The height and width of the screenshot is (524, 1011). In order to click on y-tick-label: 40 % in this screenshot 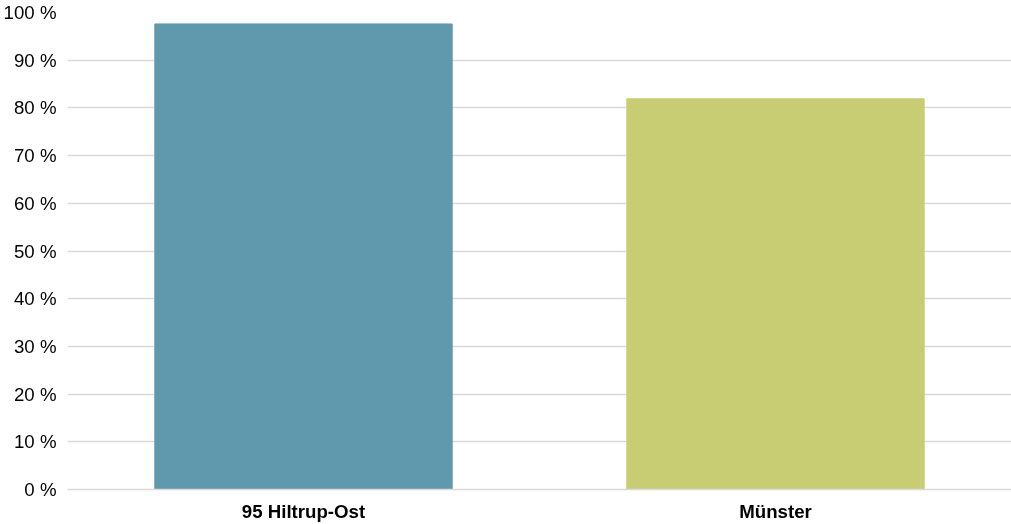, I will do `click(35, 299)`.